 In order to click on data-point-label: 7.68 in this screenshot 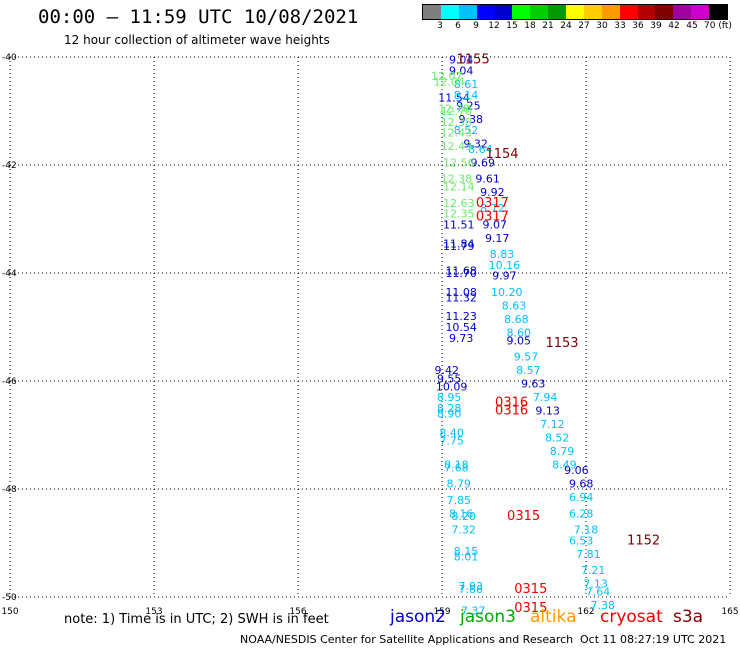, I will do `click(456, 467)`.